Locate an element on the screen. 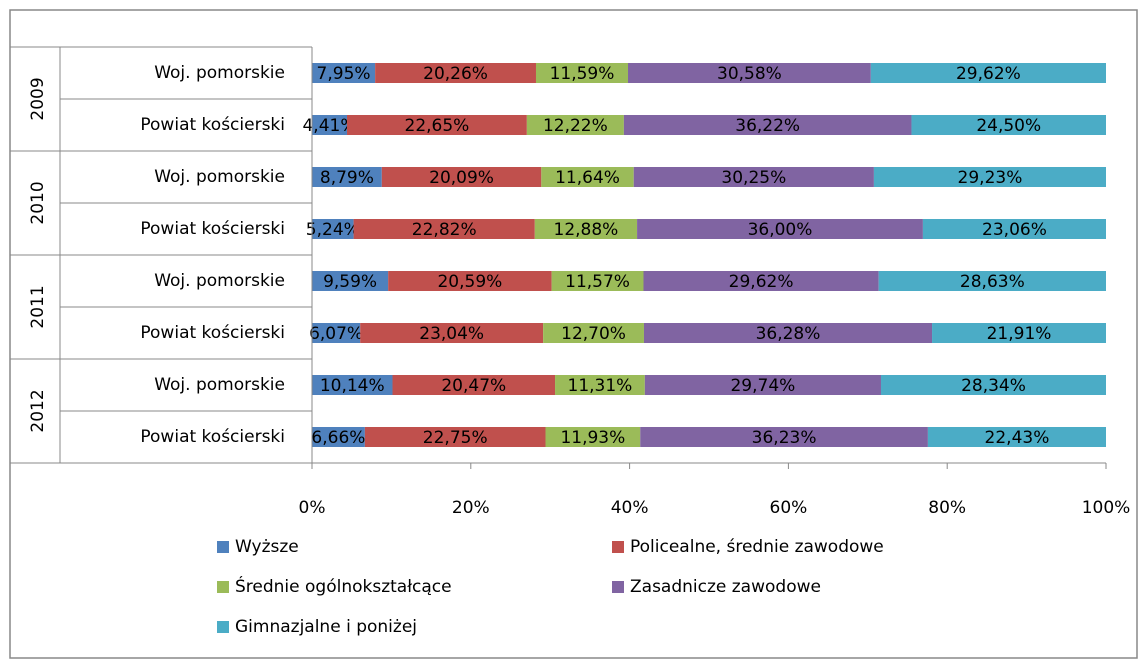 This screenshot has height=659, width=1138. data-label: 6,07% is located at coordinates (336, 334).